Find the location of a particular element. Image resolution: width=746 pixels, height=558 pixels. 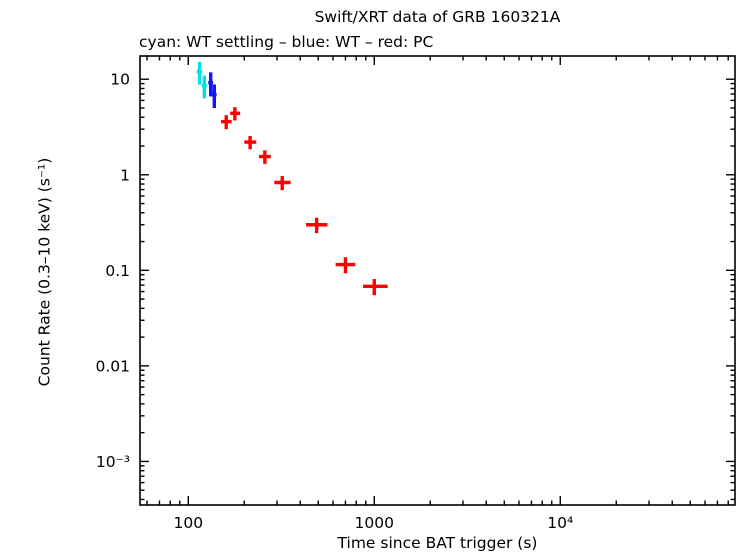

x-axis-label: Time since BAT trigger (s) is located at coordinates (437, 543).